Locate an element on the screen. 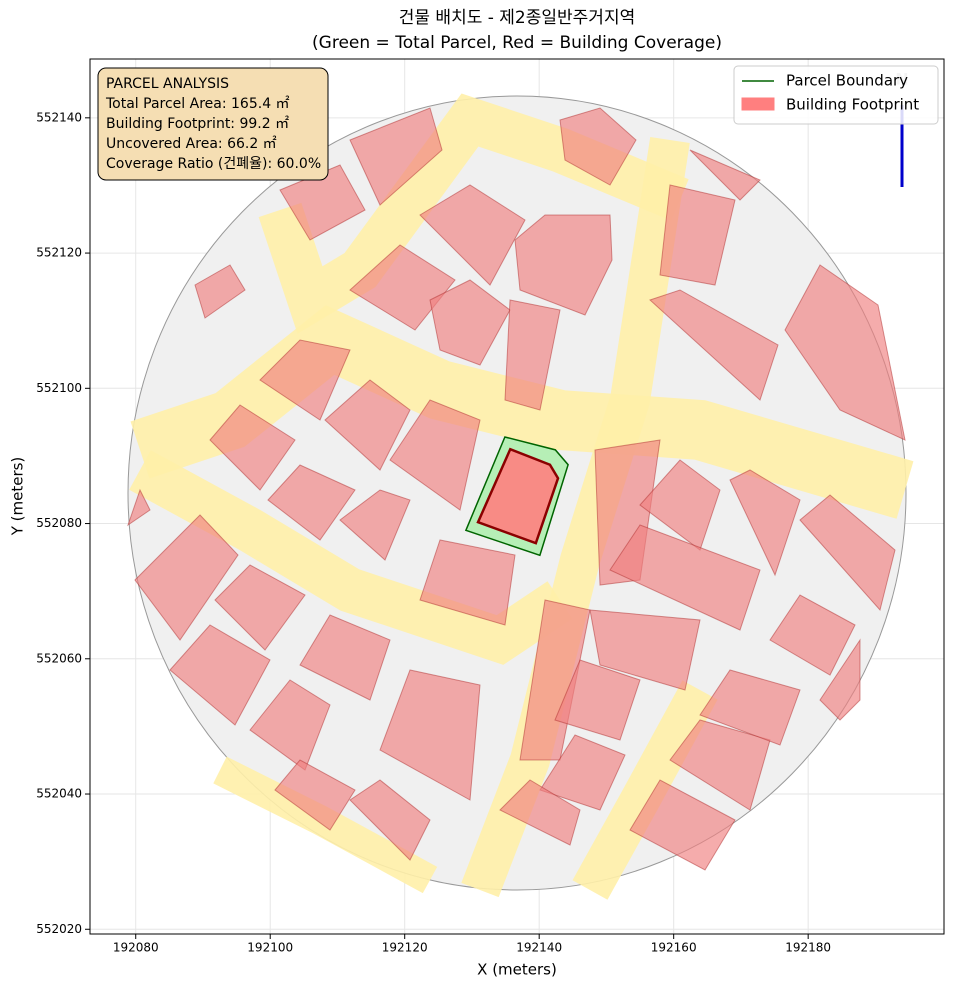 The image size is (954, 990). y-tick-label: 552040 is located at coordinates (59, 794).